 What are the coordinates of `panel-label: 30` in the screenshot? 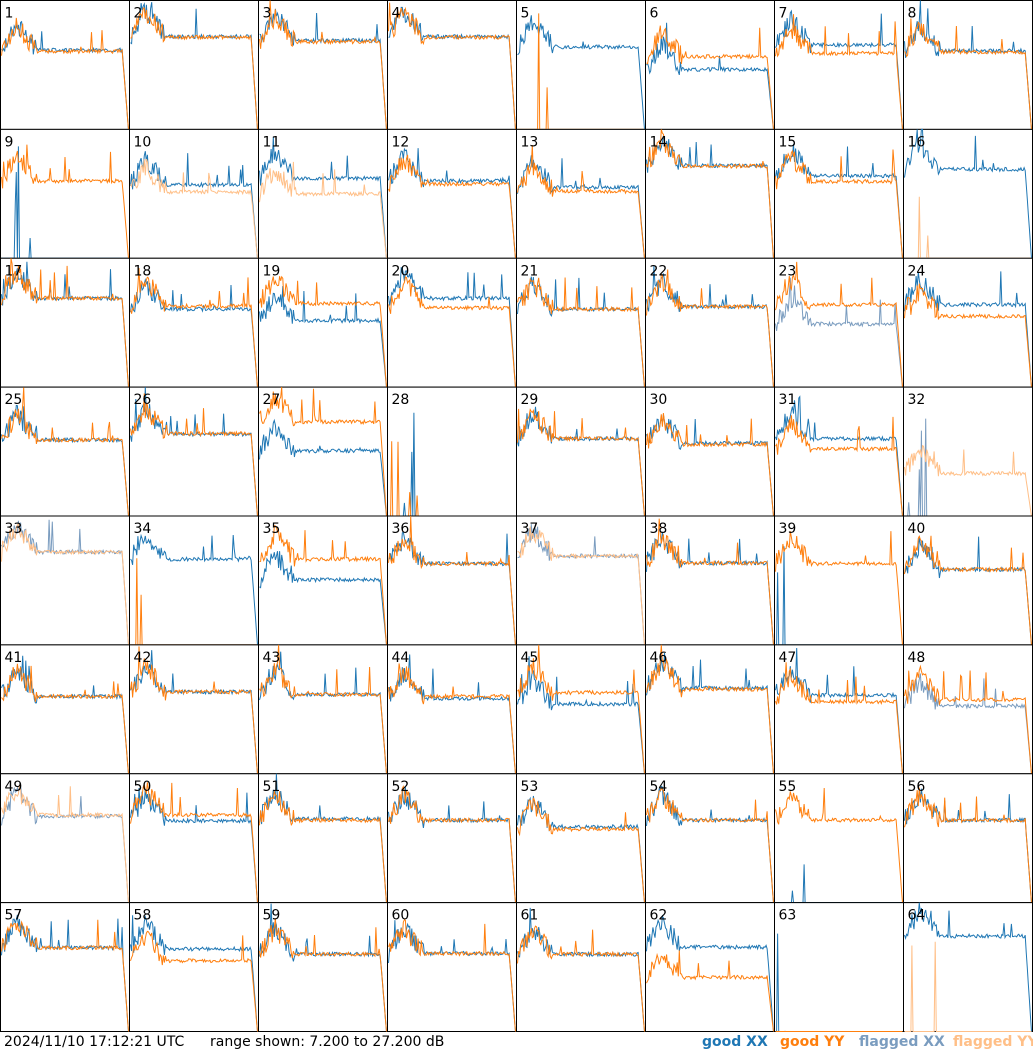 It's located at (659, 400).